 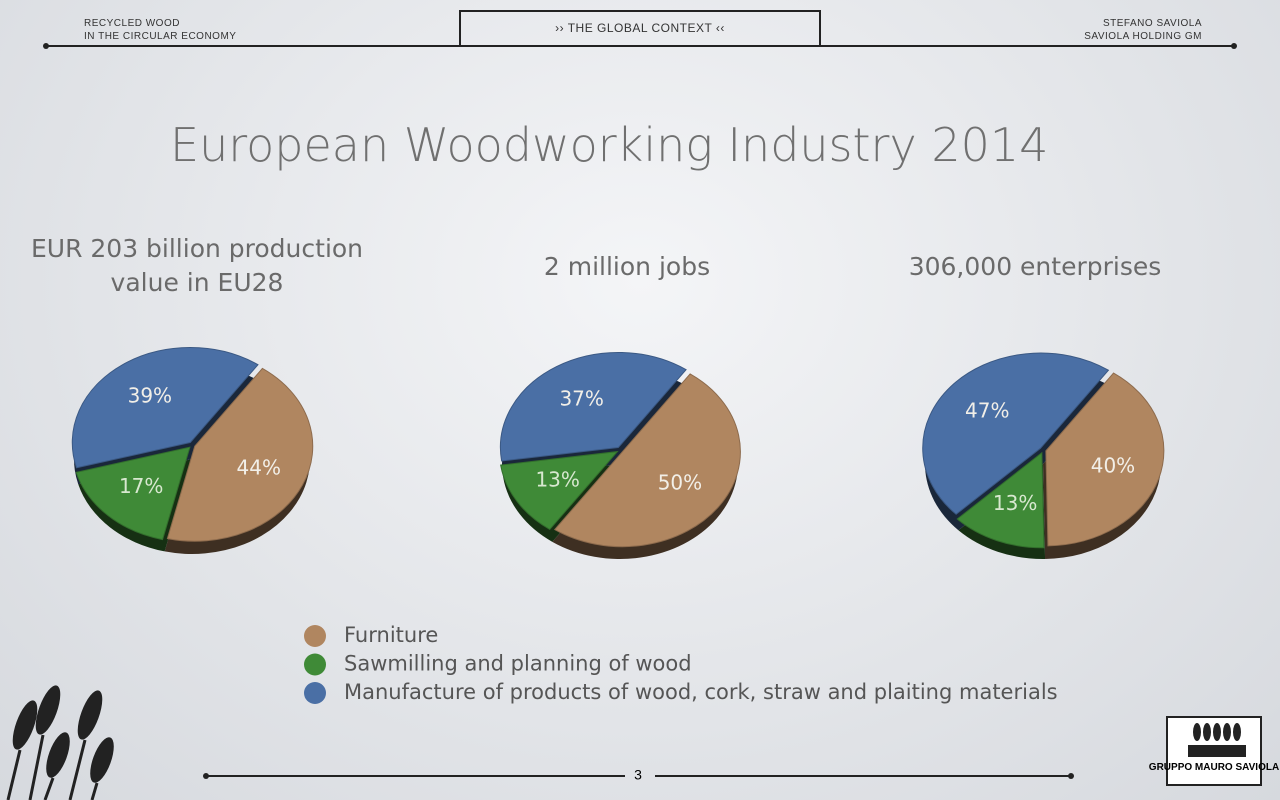 What do you see at coordinates (1035, 266) in the screenshot?
I see `chart-title: 306,000 enterprises` at bounding box center [1035, 266].